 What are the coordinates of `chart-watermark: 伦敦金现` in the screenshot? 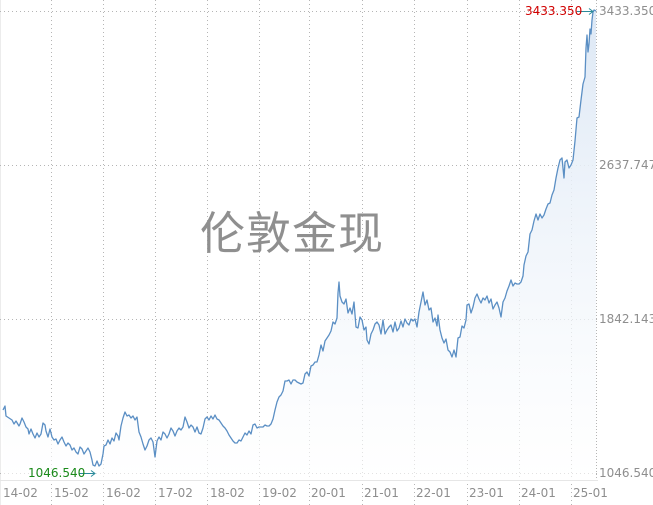 It's located at (292, 233).